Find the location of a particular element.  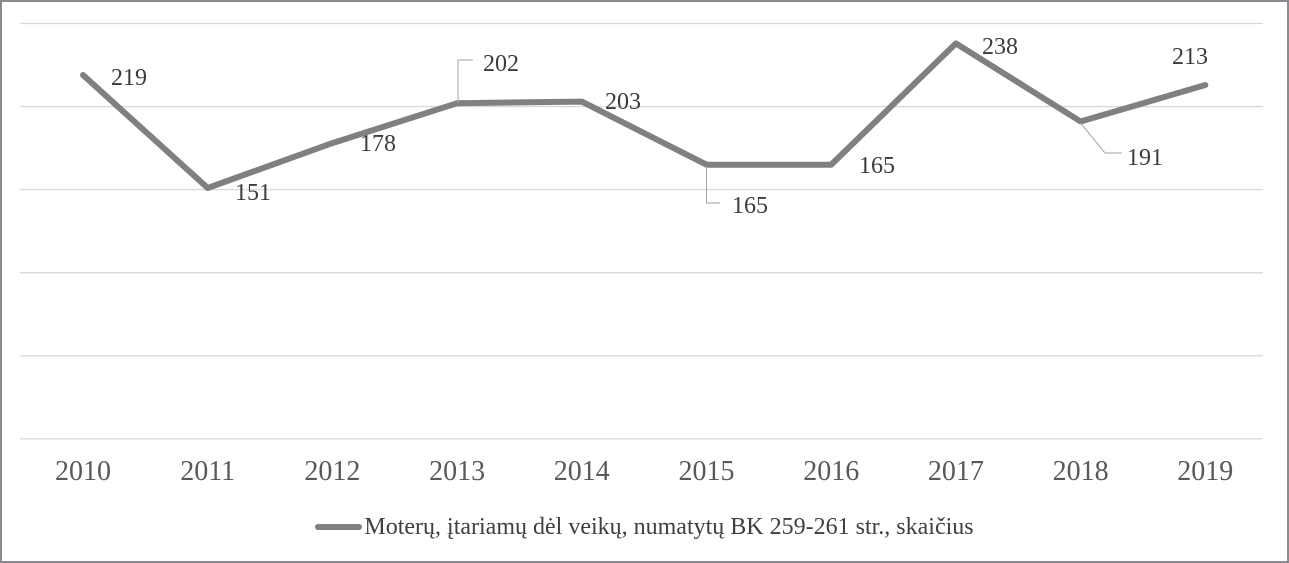

x-axis-labels: 2010 2011 2012 2013 2014 2015 2016 2017 2018 2019 is located at coordinates (644, 471).